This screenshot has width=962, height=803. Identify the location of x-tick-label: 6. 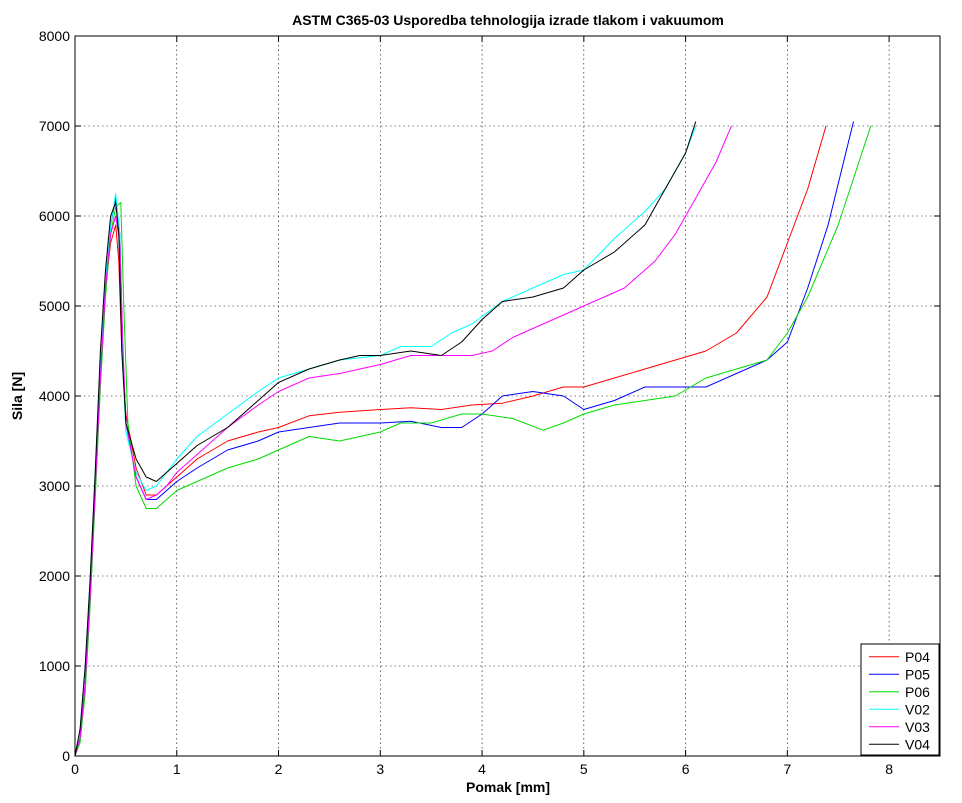
(686, 769).